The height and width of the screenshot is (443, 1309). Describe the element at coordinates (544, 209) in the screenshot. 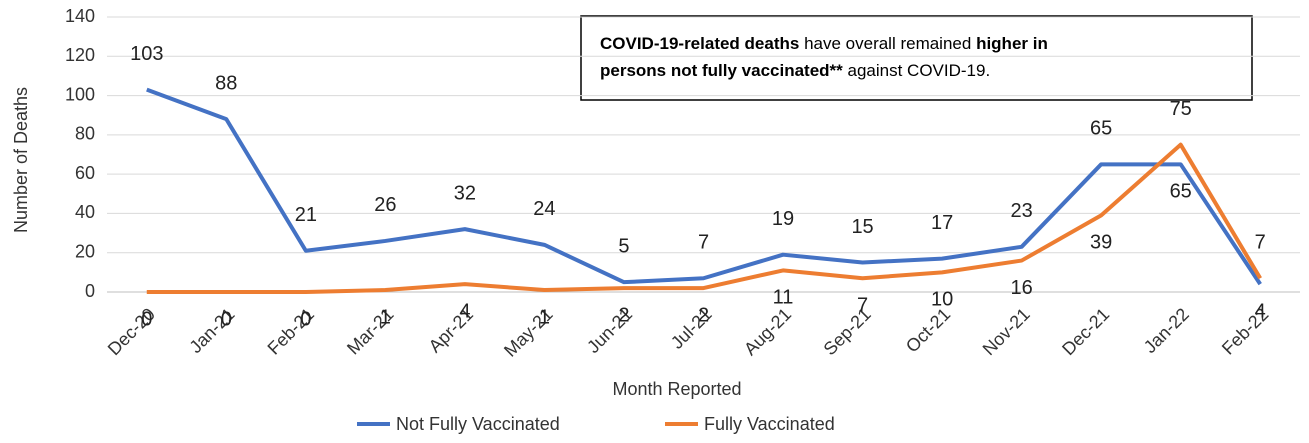

I see `data-label: 24` at that location.